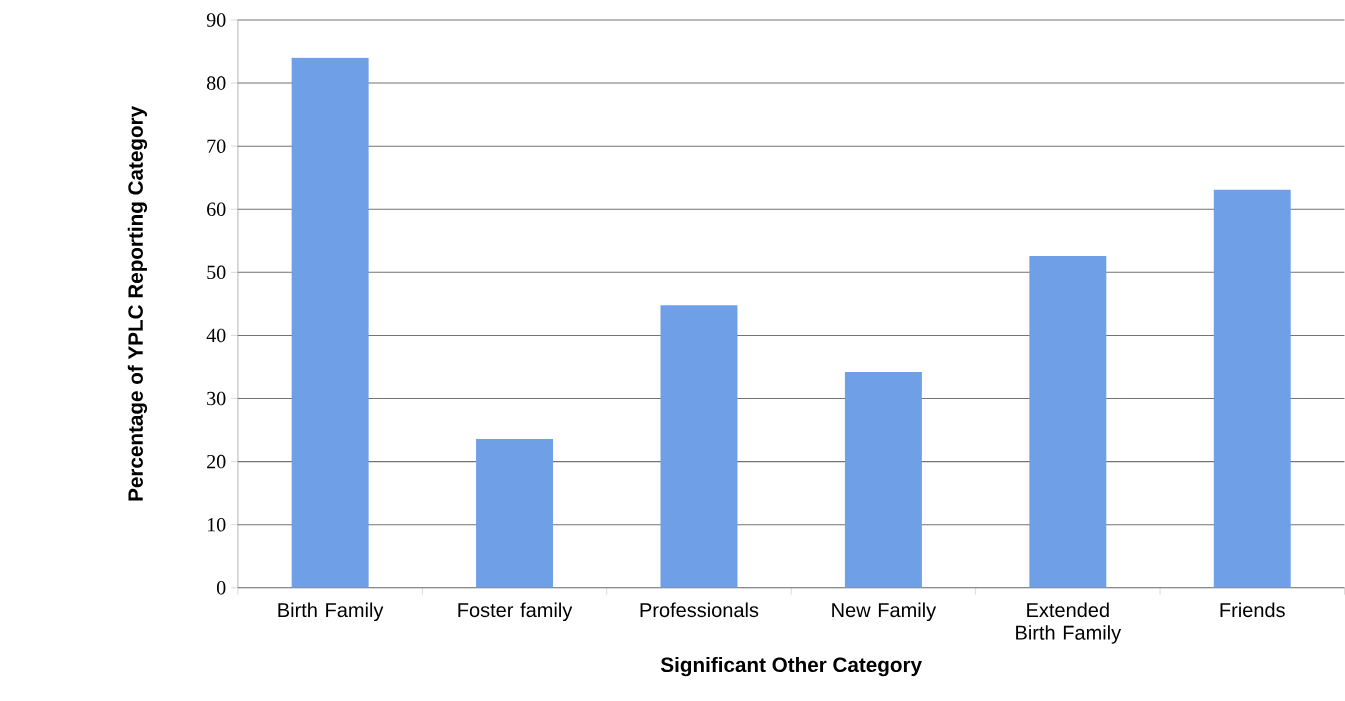  Describe the element at coordinates (515, 612) in the screenshot. I see `x-tick-label: Foster family` at that location.